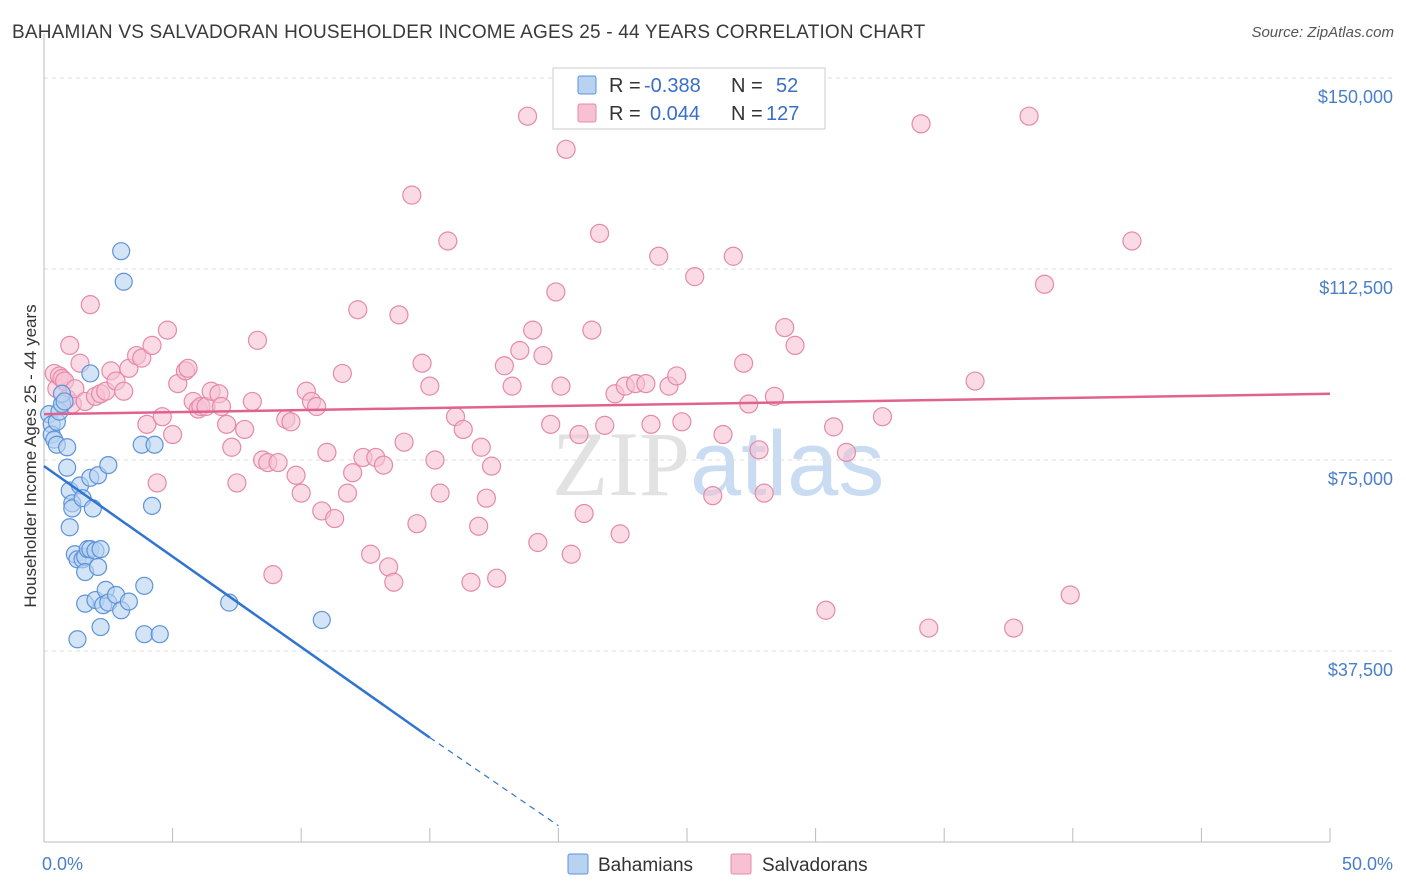  Describe the element at coordinates (1356, 288) in the screenshot. I see `y-tick-label: $112,500` at that location.